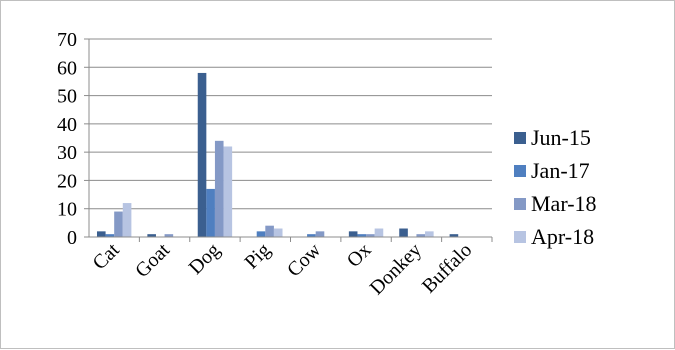 Image resolution: width=675 pixels, height=350 pixels. Describe the element at coordinates (562, 236) in the screenshot. I see `legend-label: Apr-18` at that location.